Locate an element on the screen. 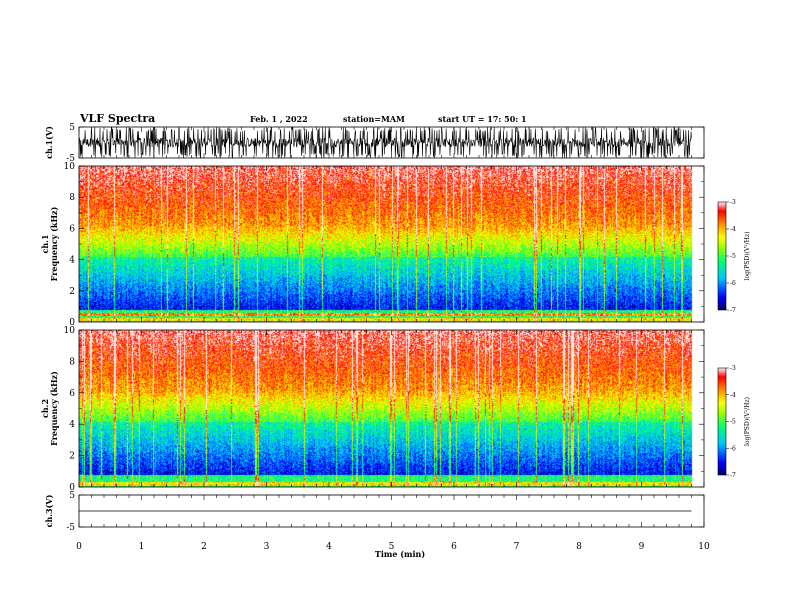  x-axis-label: Time (min) is located at coordinates (400, 554).